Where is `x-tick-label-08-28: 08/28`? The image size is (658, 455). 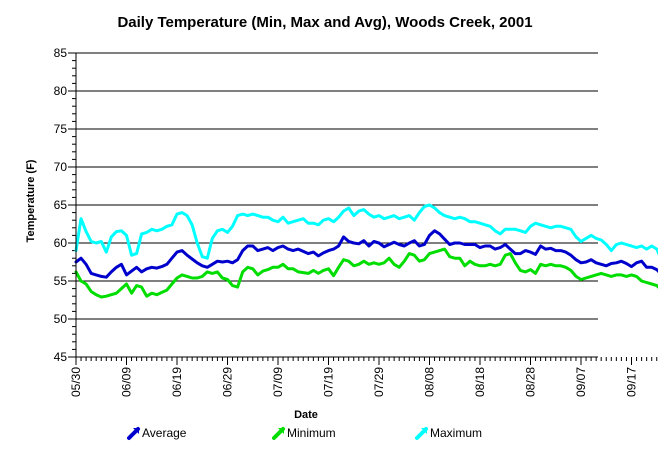
x-tick-label-08-28: 08/28 is located at coordinates (531, 382).